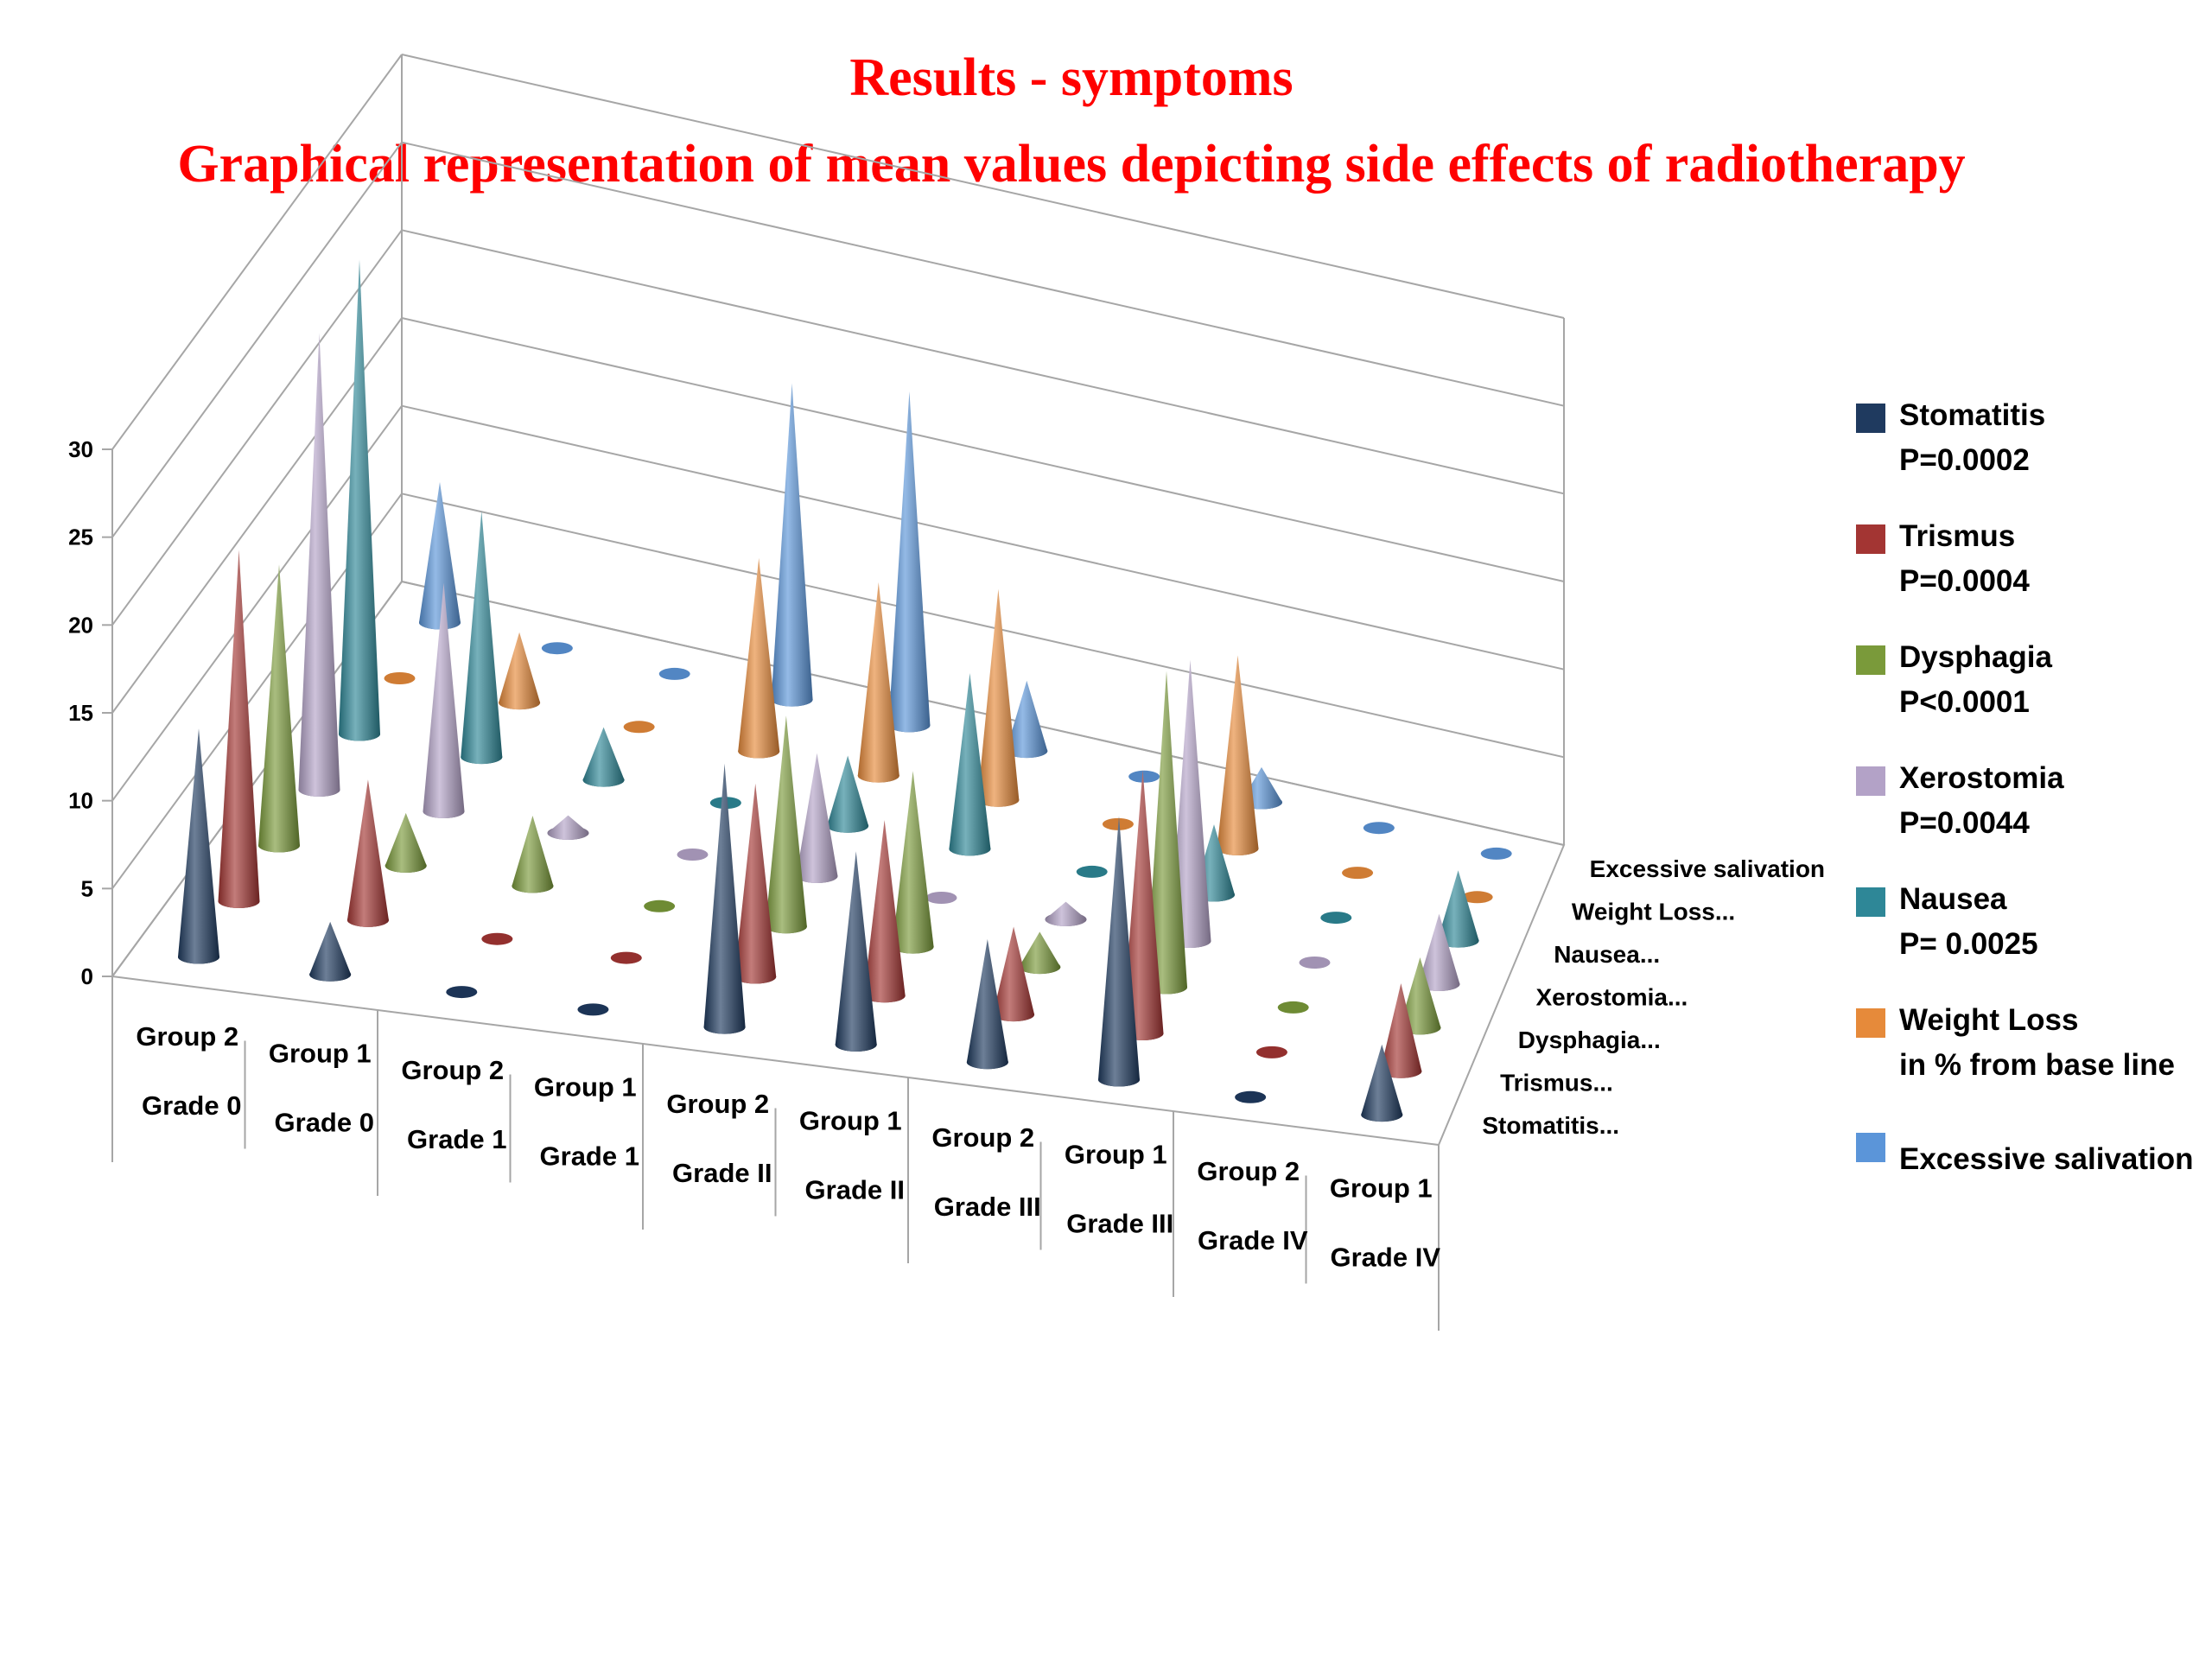  Describe the element at coordinates (191, 1105) in the screenshot. I see `category-grade-label: Grade 0` at that location.